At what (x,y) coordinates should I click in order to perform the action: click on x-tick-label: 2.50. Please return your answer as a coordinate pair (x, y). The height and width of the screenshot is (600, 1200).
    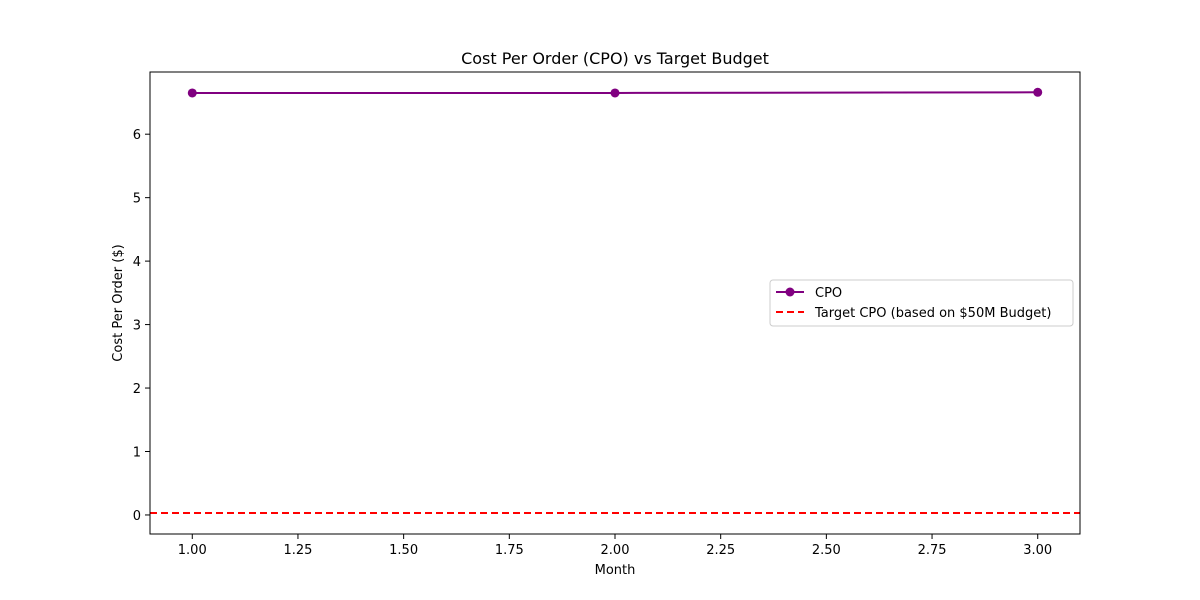
    Looking at the image, I should click on (826, 550).